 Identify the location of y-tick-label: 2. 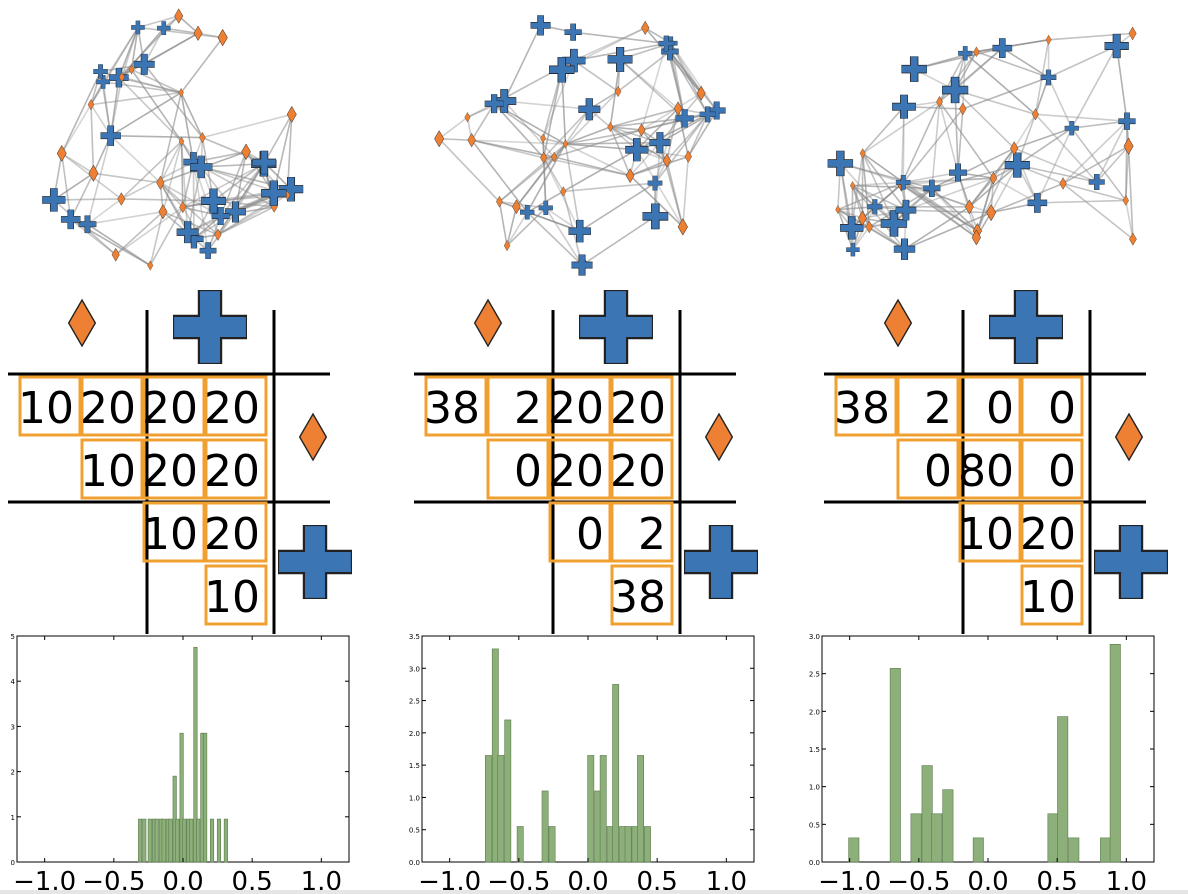
(13, 773).